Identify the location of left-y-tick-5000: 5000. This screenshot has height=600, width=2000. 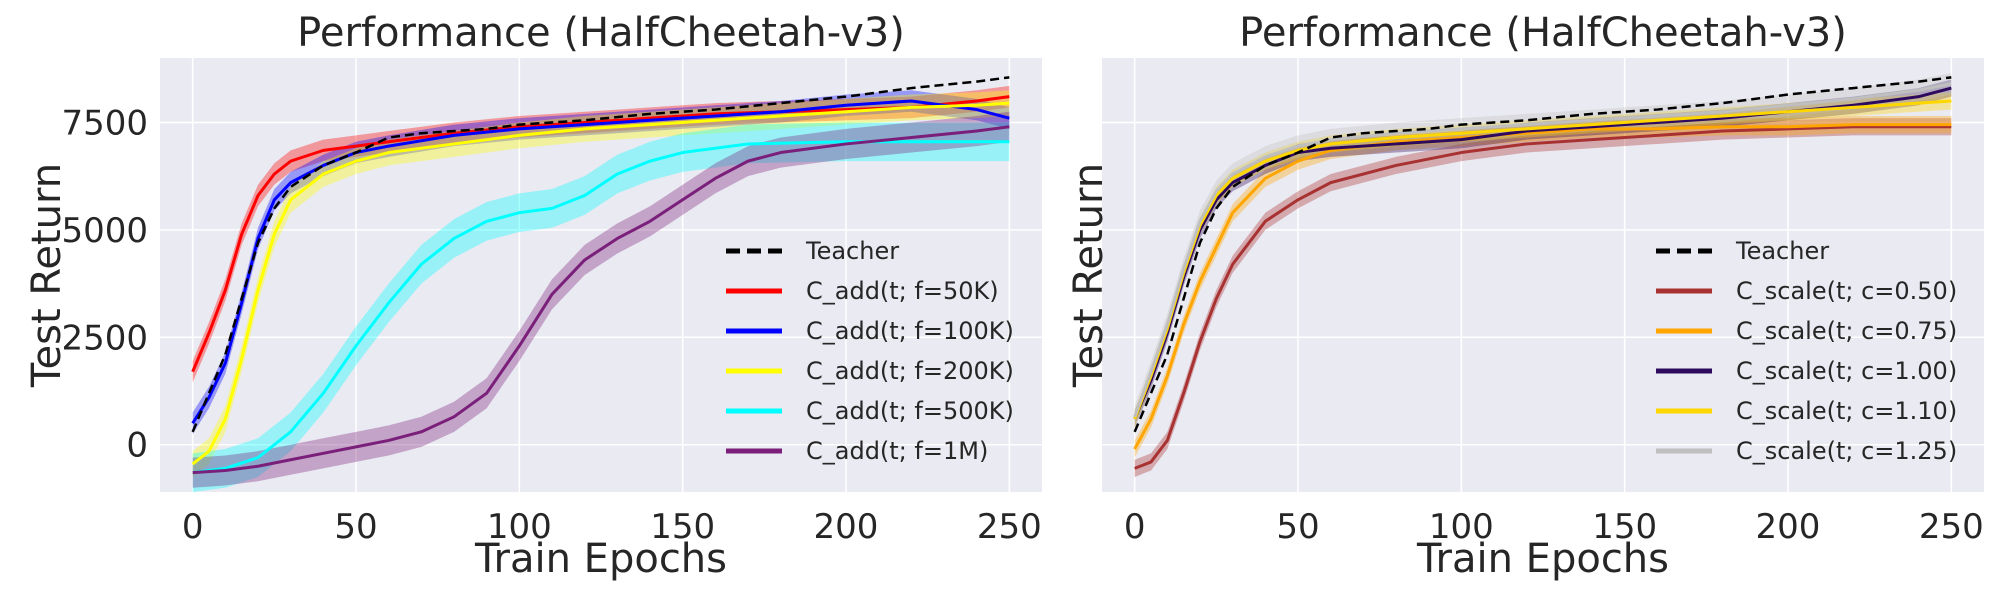
(104, 231).